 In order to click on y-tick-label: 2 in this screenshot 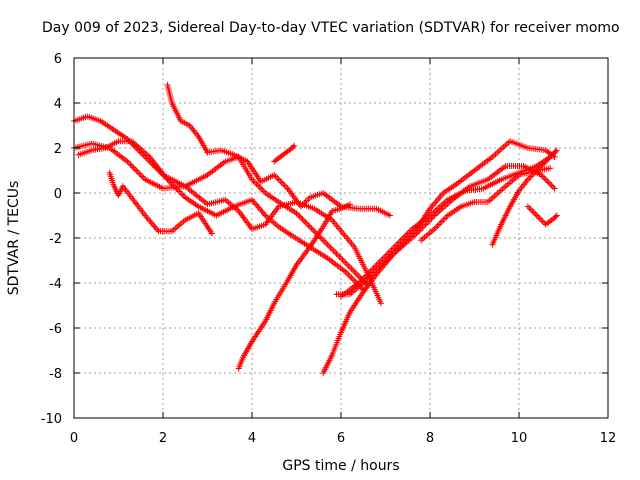, I will do `click(58, 149)`.